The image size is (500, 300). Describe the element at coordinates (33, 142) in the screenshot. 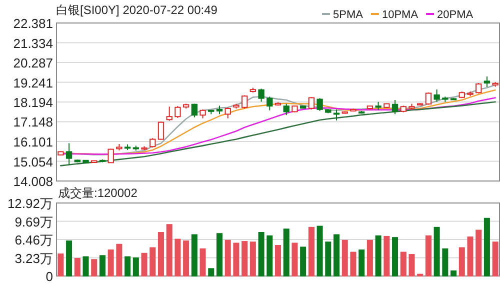

I see `y-tick-label: 16.101` at that location.